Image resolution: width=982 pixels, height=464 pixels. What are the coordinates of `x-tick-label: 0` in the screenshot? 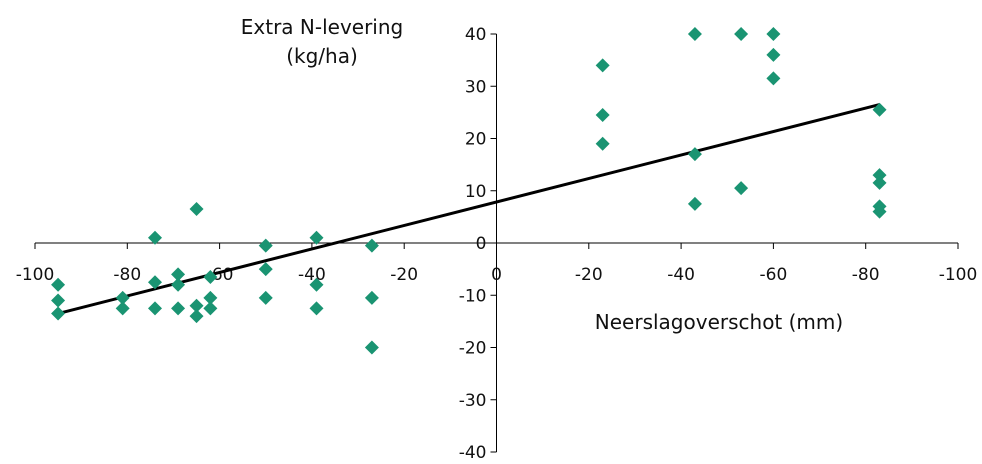 It's located at (496, 275).